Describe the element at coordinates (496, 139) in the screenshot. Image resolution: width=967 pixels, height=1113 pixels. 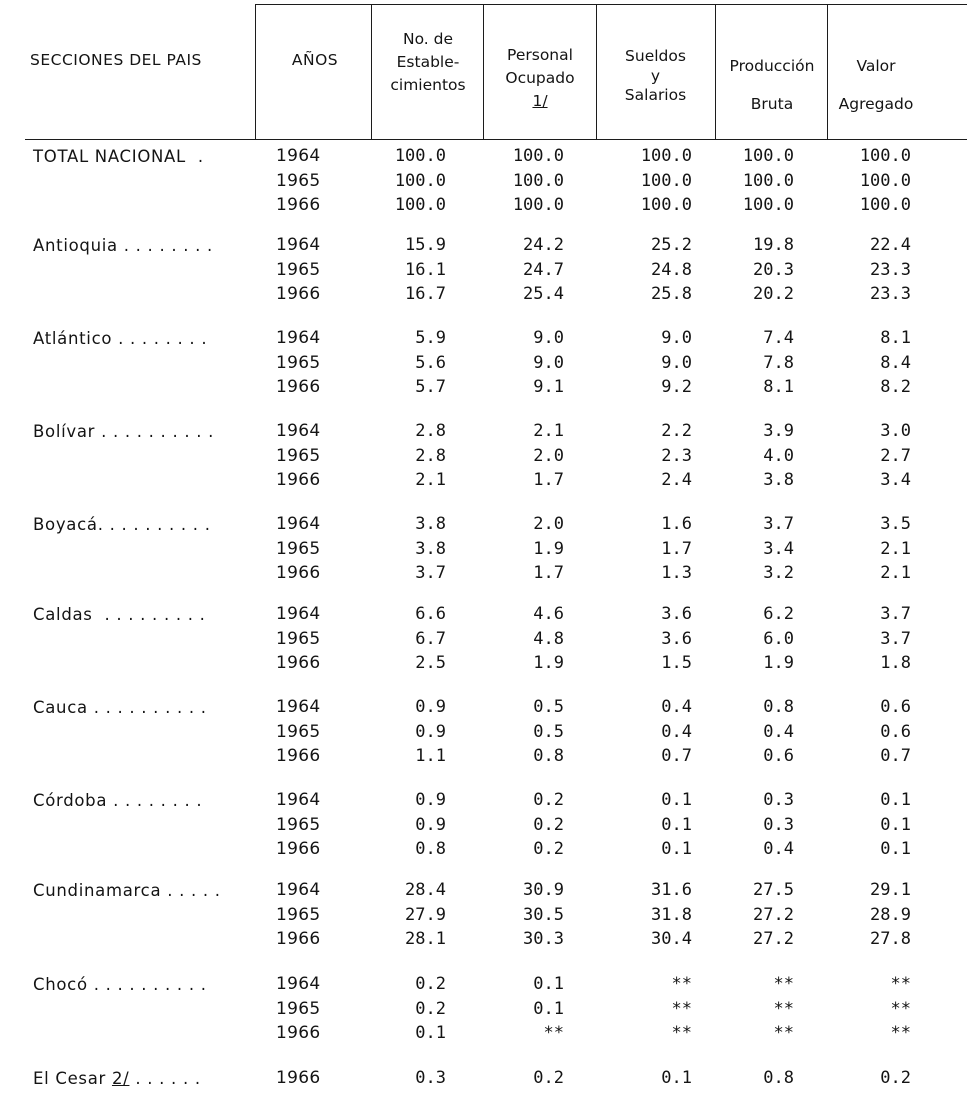
I see `header-bottom-rule` at that location.